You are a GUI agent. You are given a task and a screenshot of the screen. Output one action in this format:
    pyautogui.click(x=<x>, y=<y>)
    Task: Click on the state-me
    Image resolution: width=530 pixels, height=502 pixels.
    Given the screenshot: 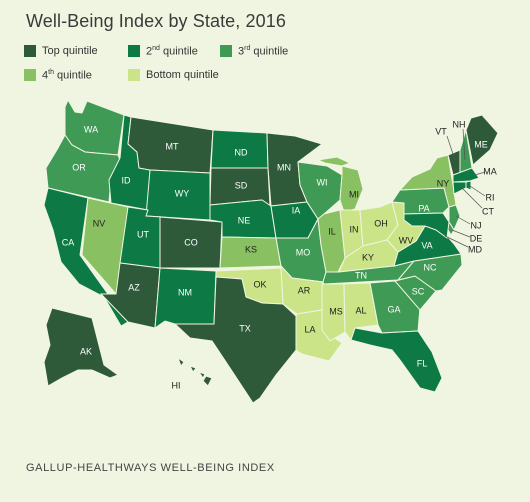 What is the action you would take?
    pyautogui.click(x=482, y=140)
    